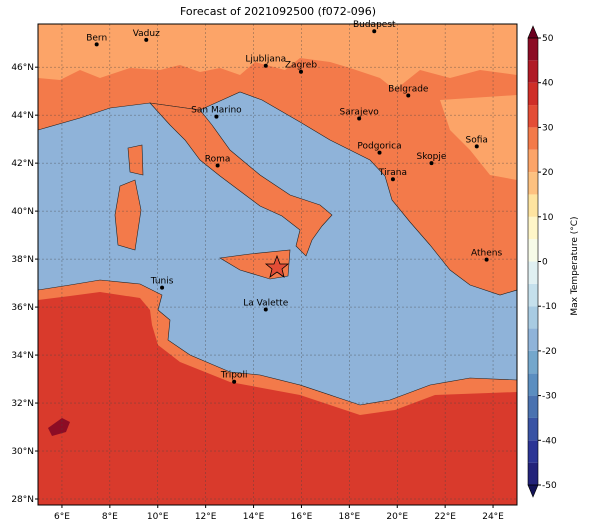  I want to click on city-label: La Valette, so click(265, 303).